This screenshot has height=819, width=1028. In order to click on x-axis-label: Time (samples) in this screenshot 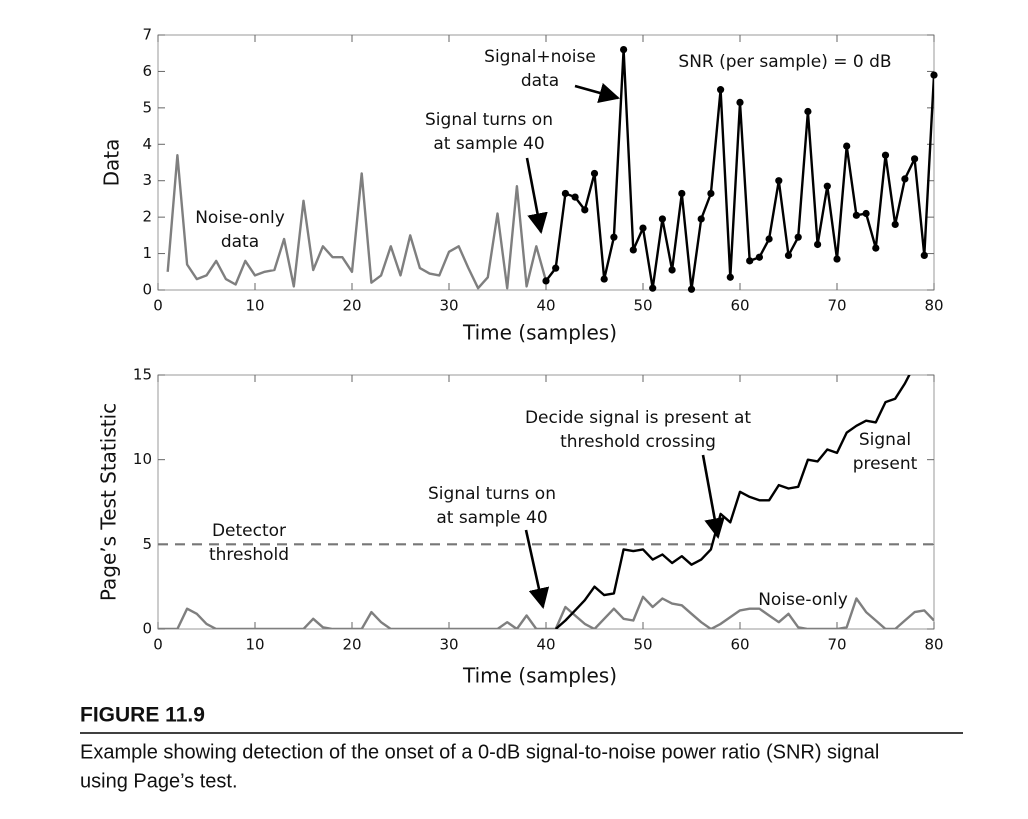, I will do `click(539, 333)`.